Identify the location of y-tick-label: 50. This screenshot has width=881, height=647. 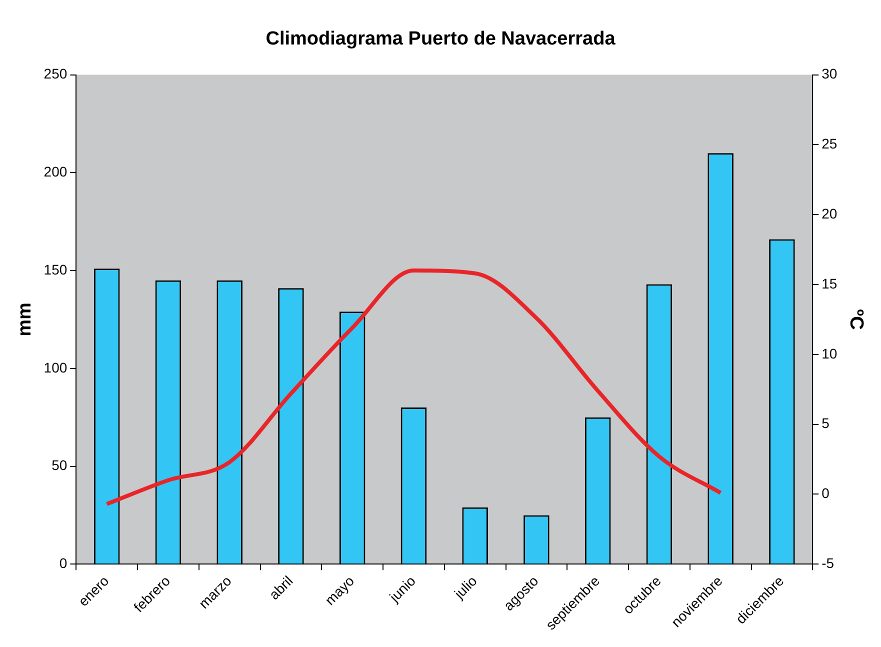
(60, 465).